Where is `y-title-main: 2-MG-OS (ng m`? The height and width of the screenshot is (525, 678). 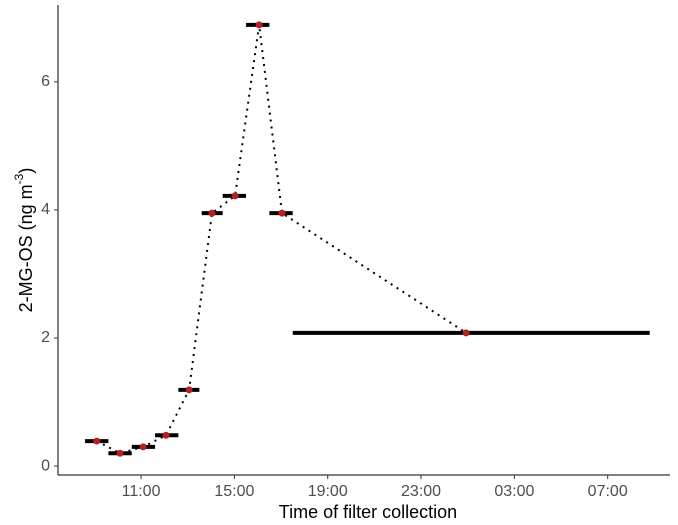
y-title-main: 2-MG-OS (ng m is located at coordinates (26, 248).